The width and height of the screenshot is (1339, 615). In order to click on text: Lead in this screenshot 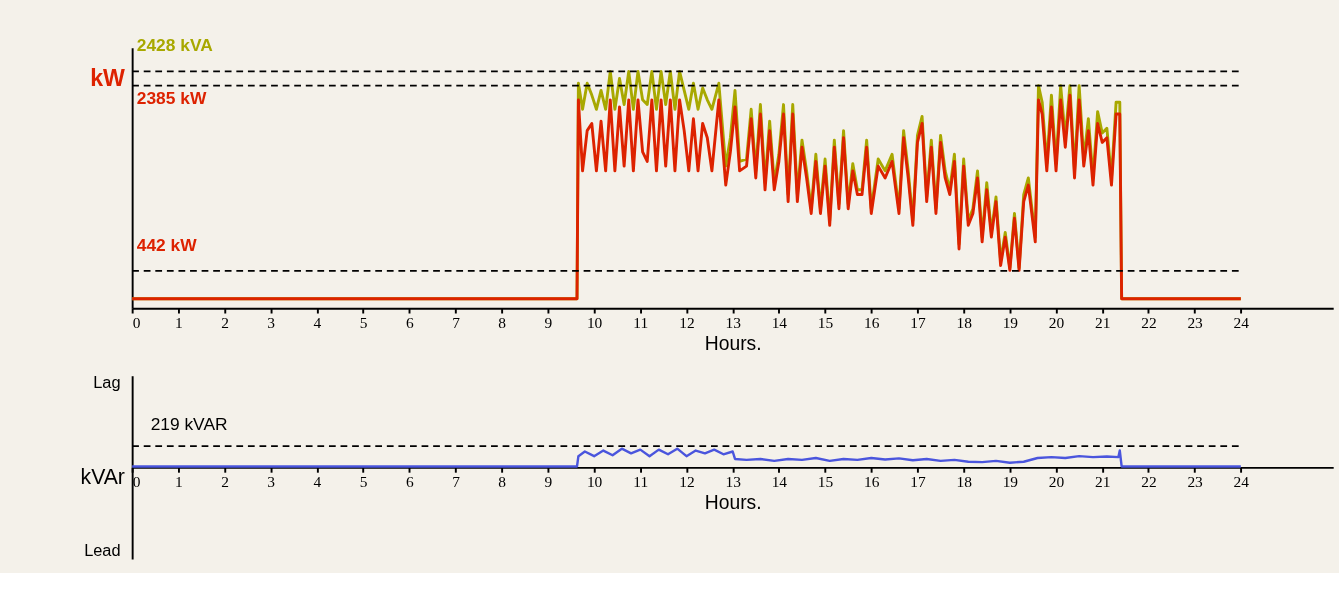, I will do `click(102, 550)`.